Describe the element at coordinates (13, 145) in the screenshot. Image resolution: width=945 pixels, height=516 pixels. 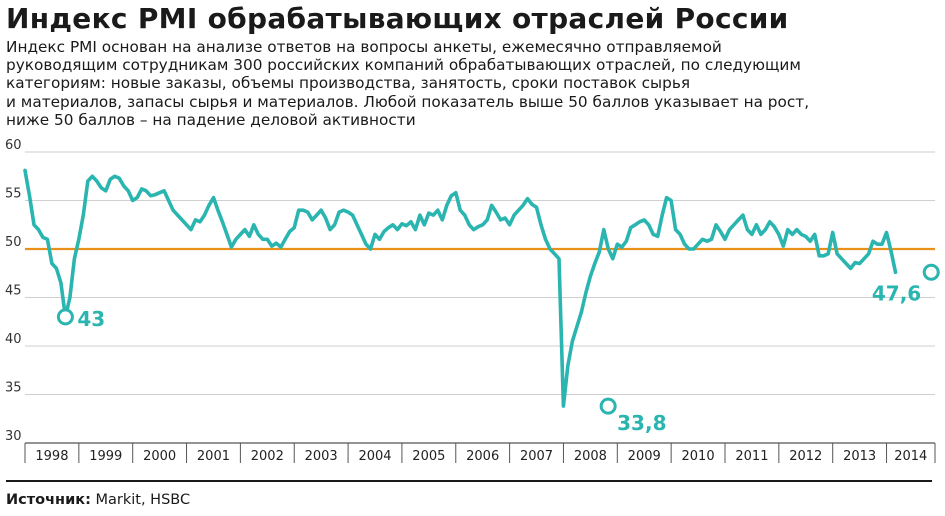
I see `y-tick-label: 60` at that location.